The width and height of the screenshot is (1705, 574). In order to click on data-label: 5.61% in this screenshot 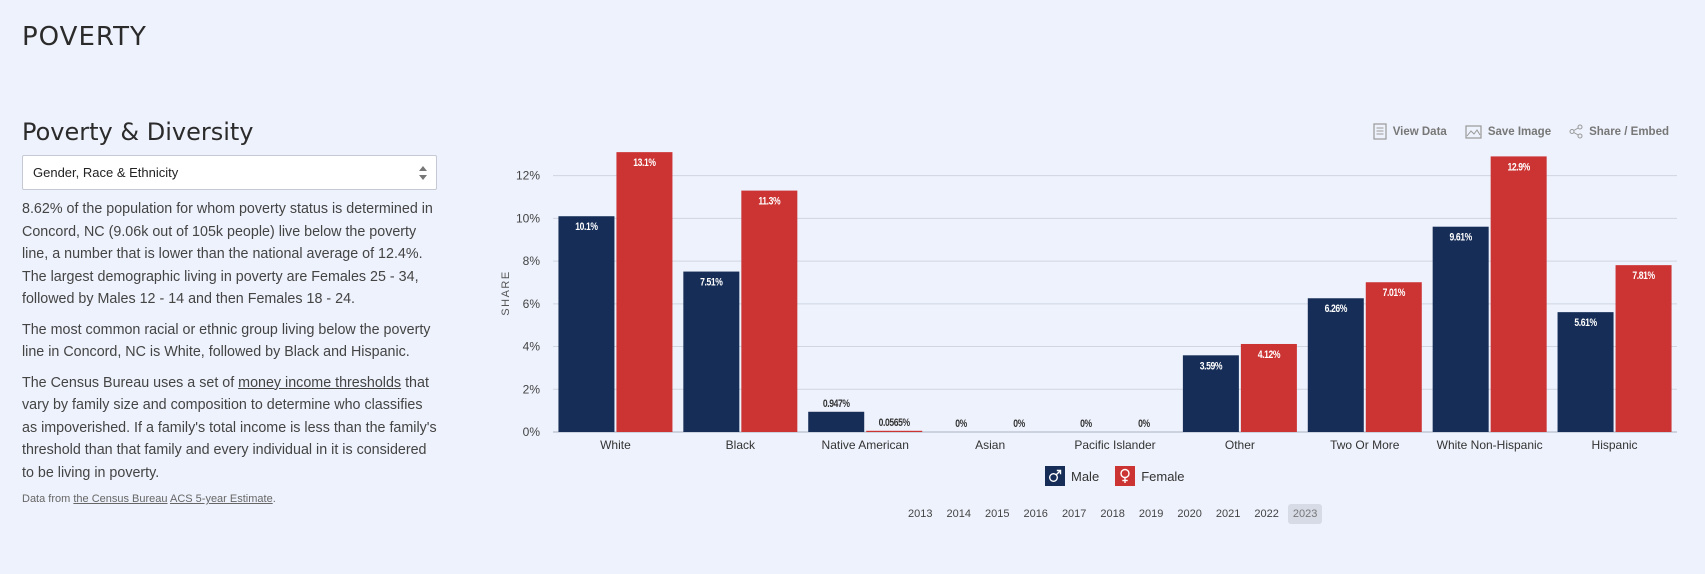, I will do `click(1585, 323)`.